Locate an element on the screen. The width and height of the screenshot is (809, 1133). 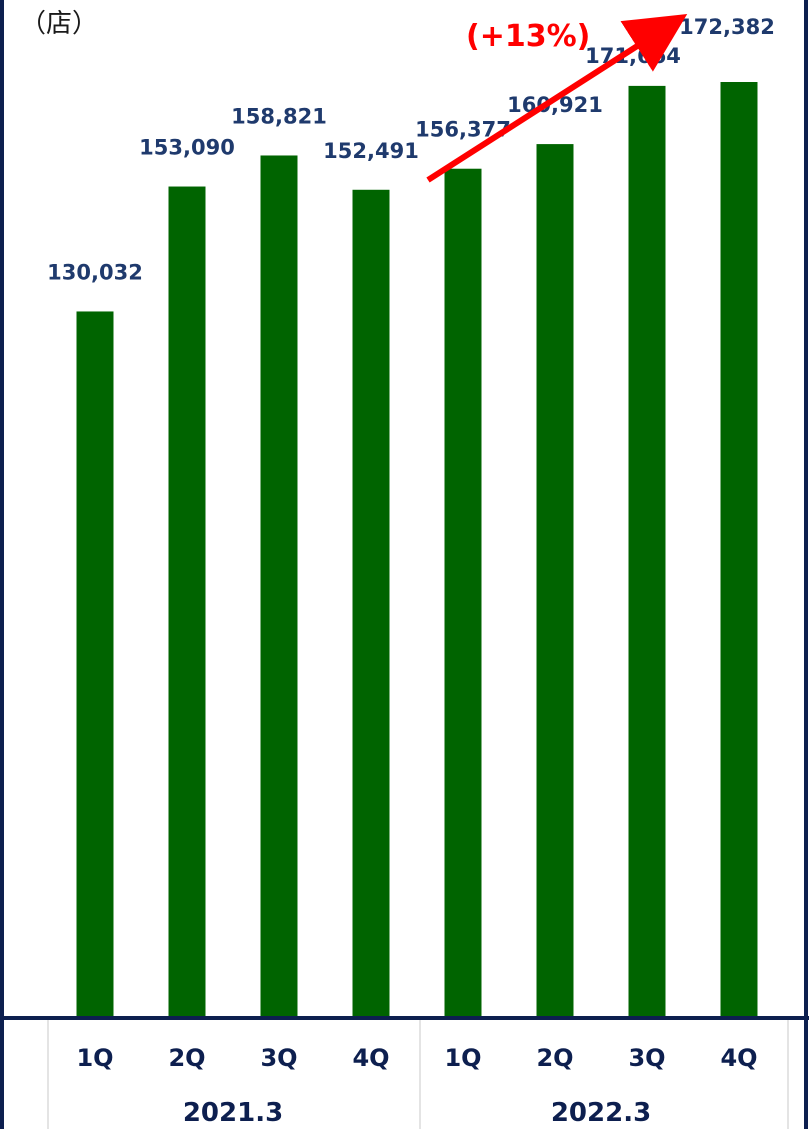
tick-label-8: 4Q is located at coordinates (738, 1058).